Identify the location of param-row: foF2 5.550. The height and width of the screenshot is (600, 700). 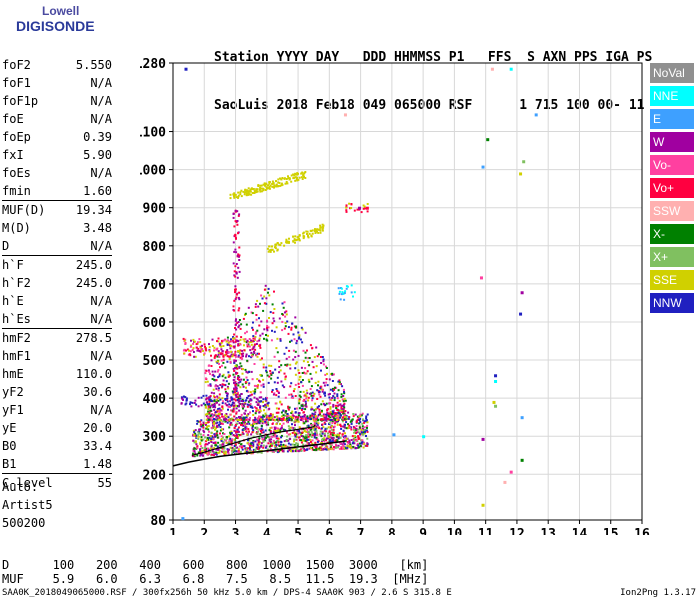
(57, 65).